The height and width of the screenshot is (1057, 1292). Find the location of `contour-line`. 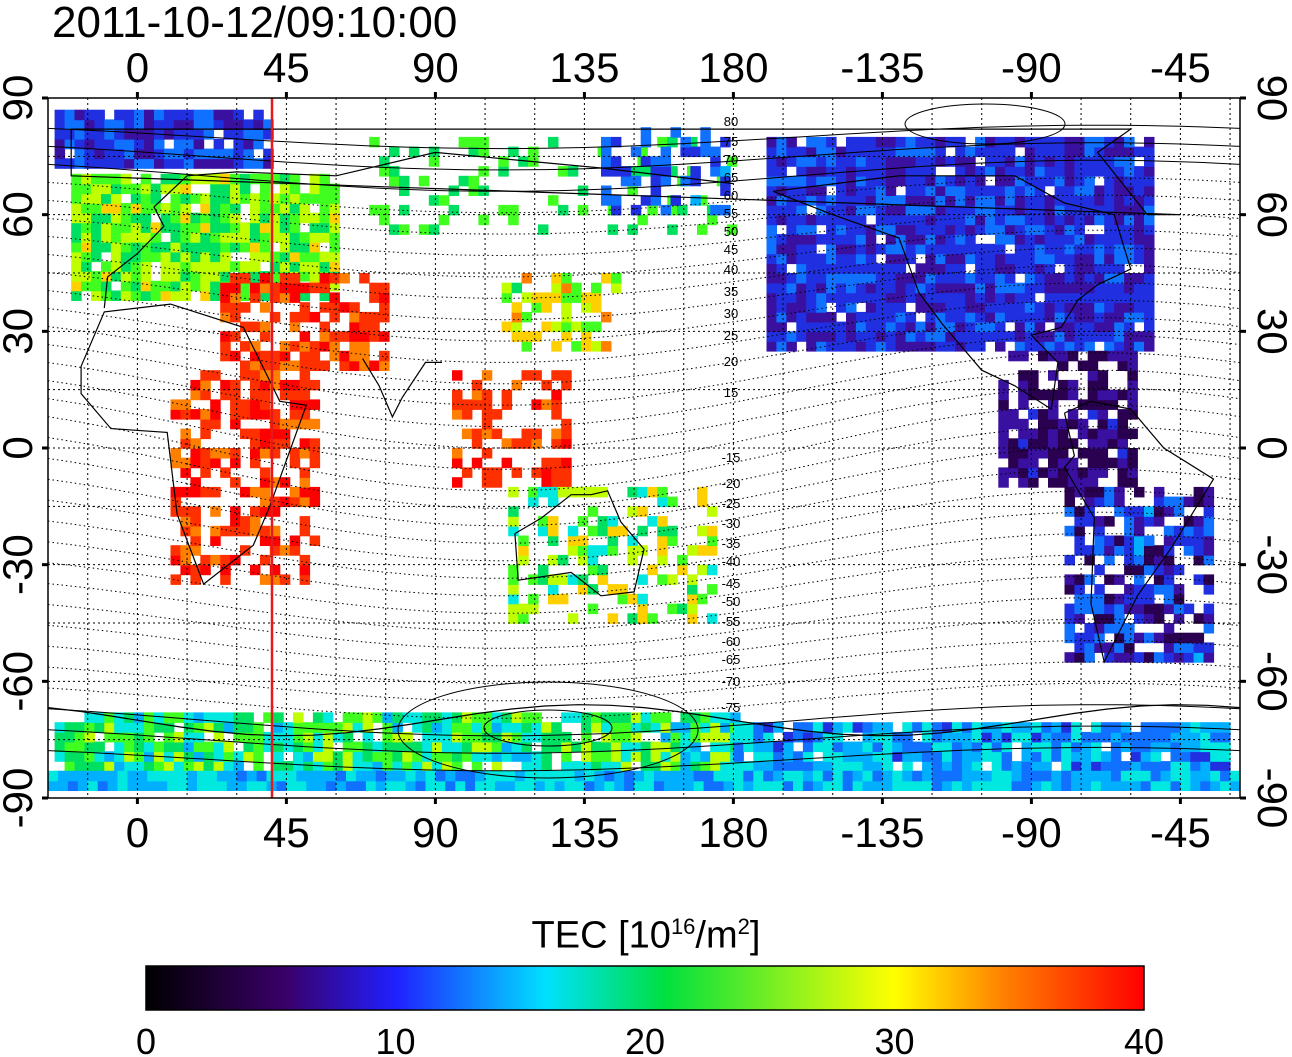

contour-line is located at coordinates (644, 467).